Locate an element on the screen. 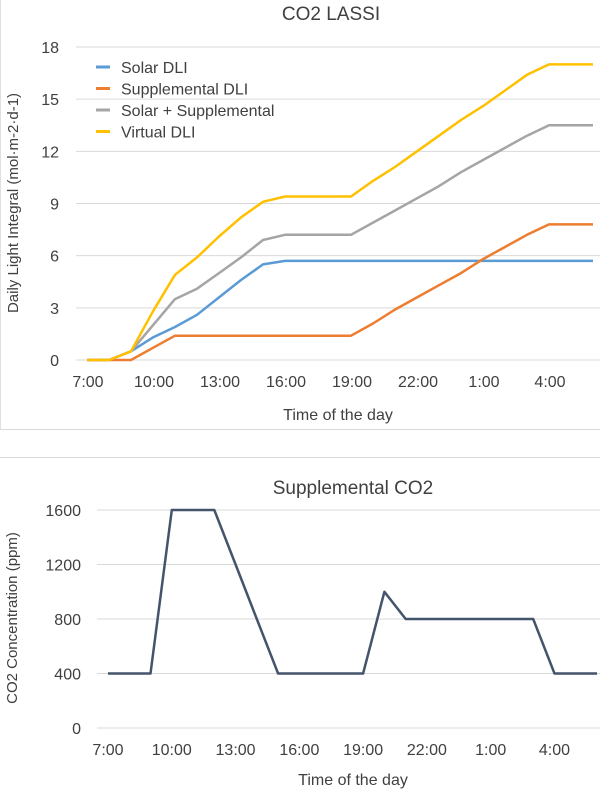 The width and height of the screenshot is (600, 794). y-axis-ticks: 0 3 6 9 12 15 18 is located at coordinates (50, 205).